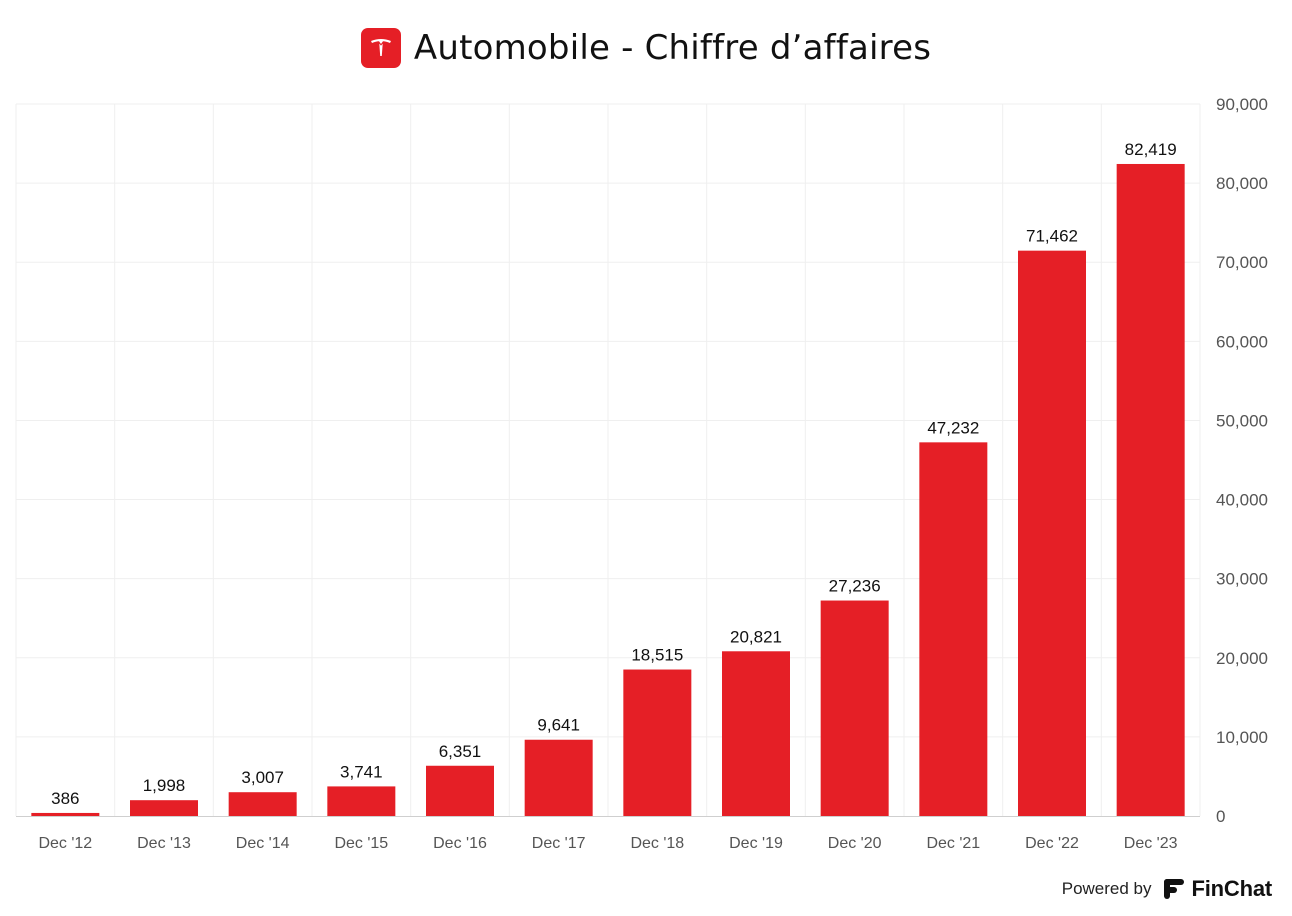  I want to click on x-tick-label: Dec '22, so click(1052, 843).